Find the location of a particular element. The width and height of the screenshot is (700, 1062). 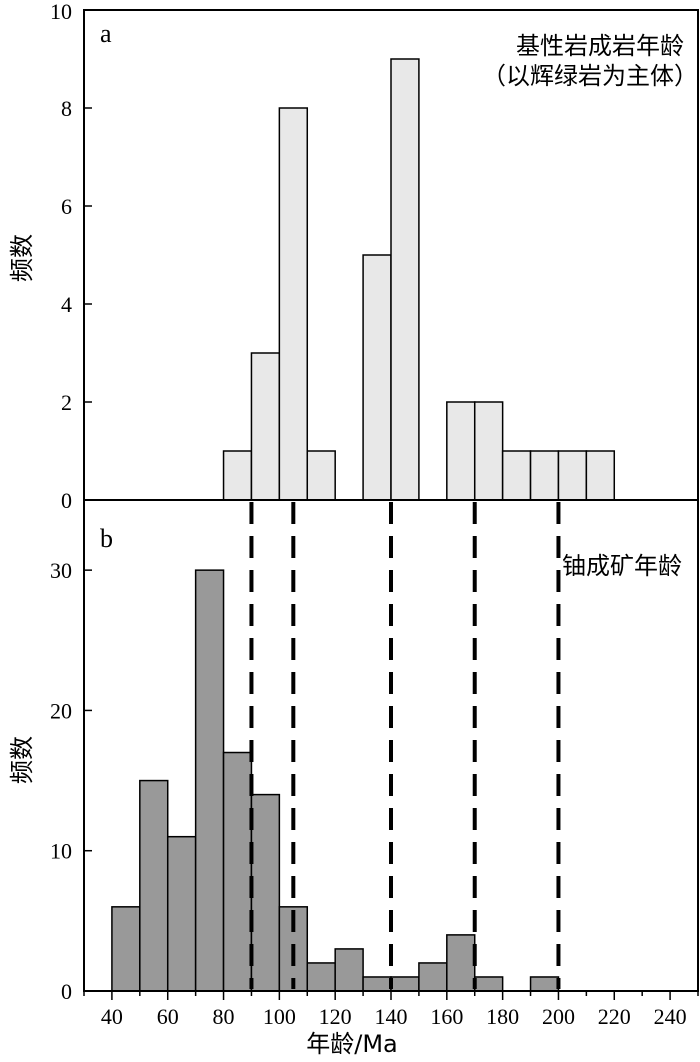

x-tick-label-180: 180 is located at coordinates (502, 1016).